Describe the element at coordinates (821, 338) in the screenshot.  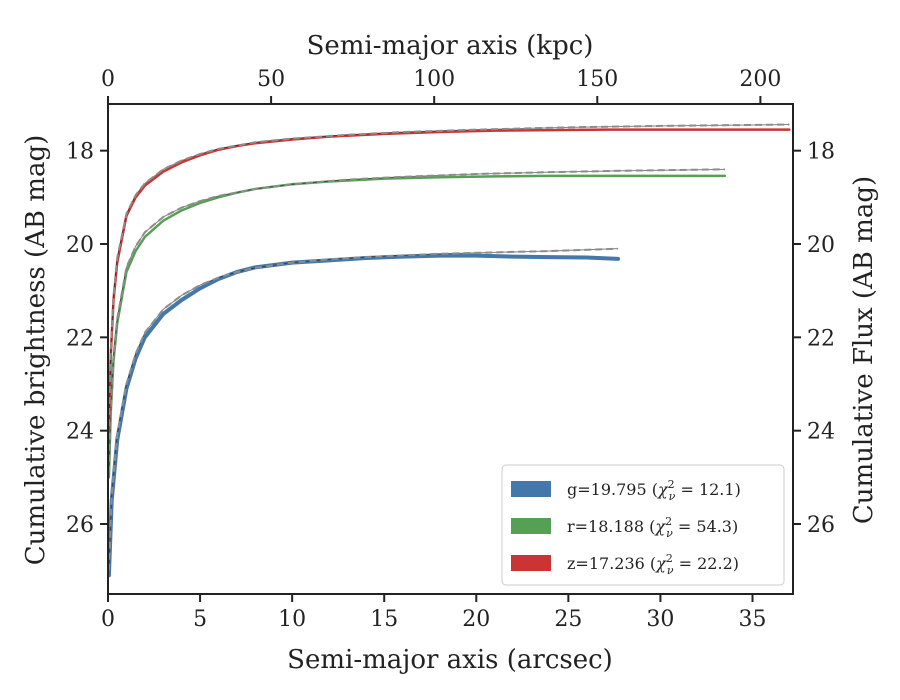
I see `right-y-tick-label-2: 22` at that location.